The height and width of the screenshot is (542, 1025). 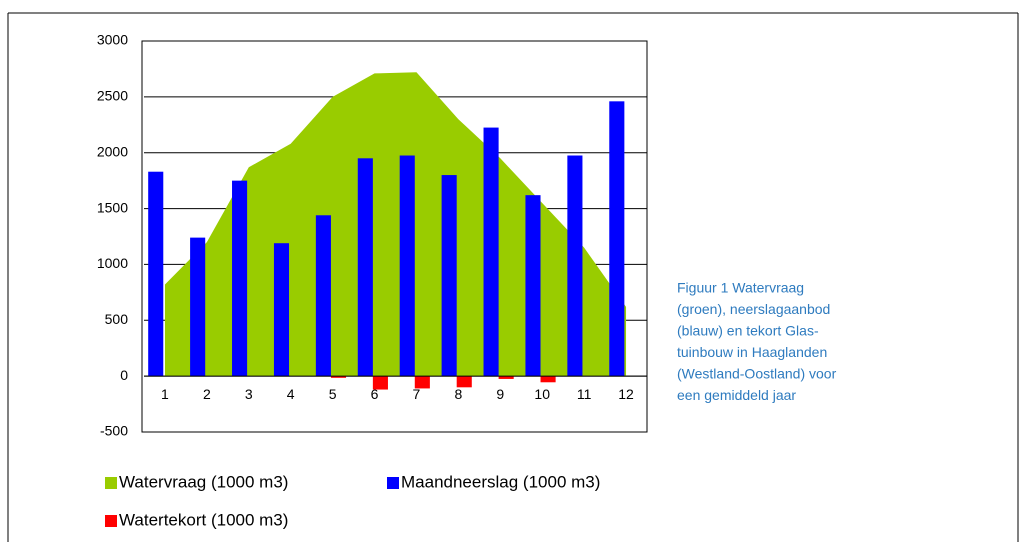 I want to click on x-tick-label: 7, so click(x=417, y=394).